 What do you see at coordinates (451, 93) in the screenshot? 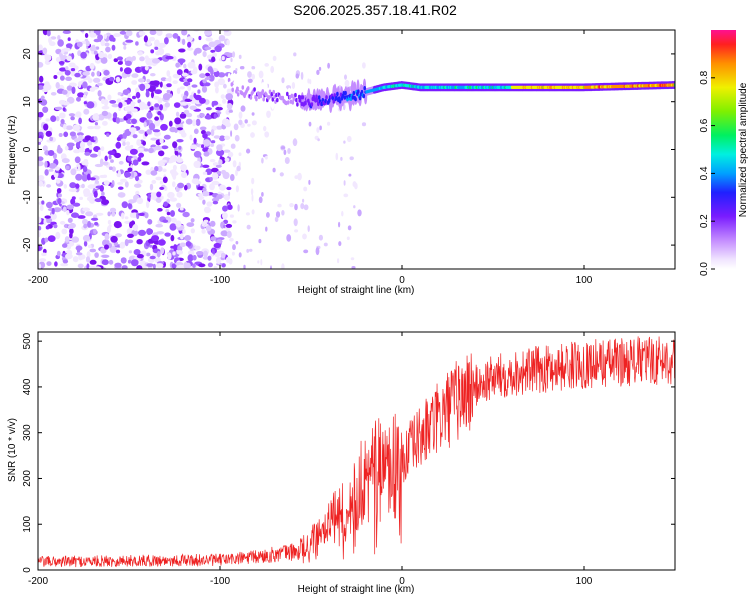
I see `spectrogram-ridge` at bounding box center [451, 93].